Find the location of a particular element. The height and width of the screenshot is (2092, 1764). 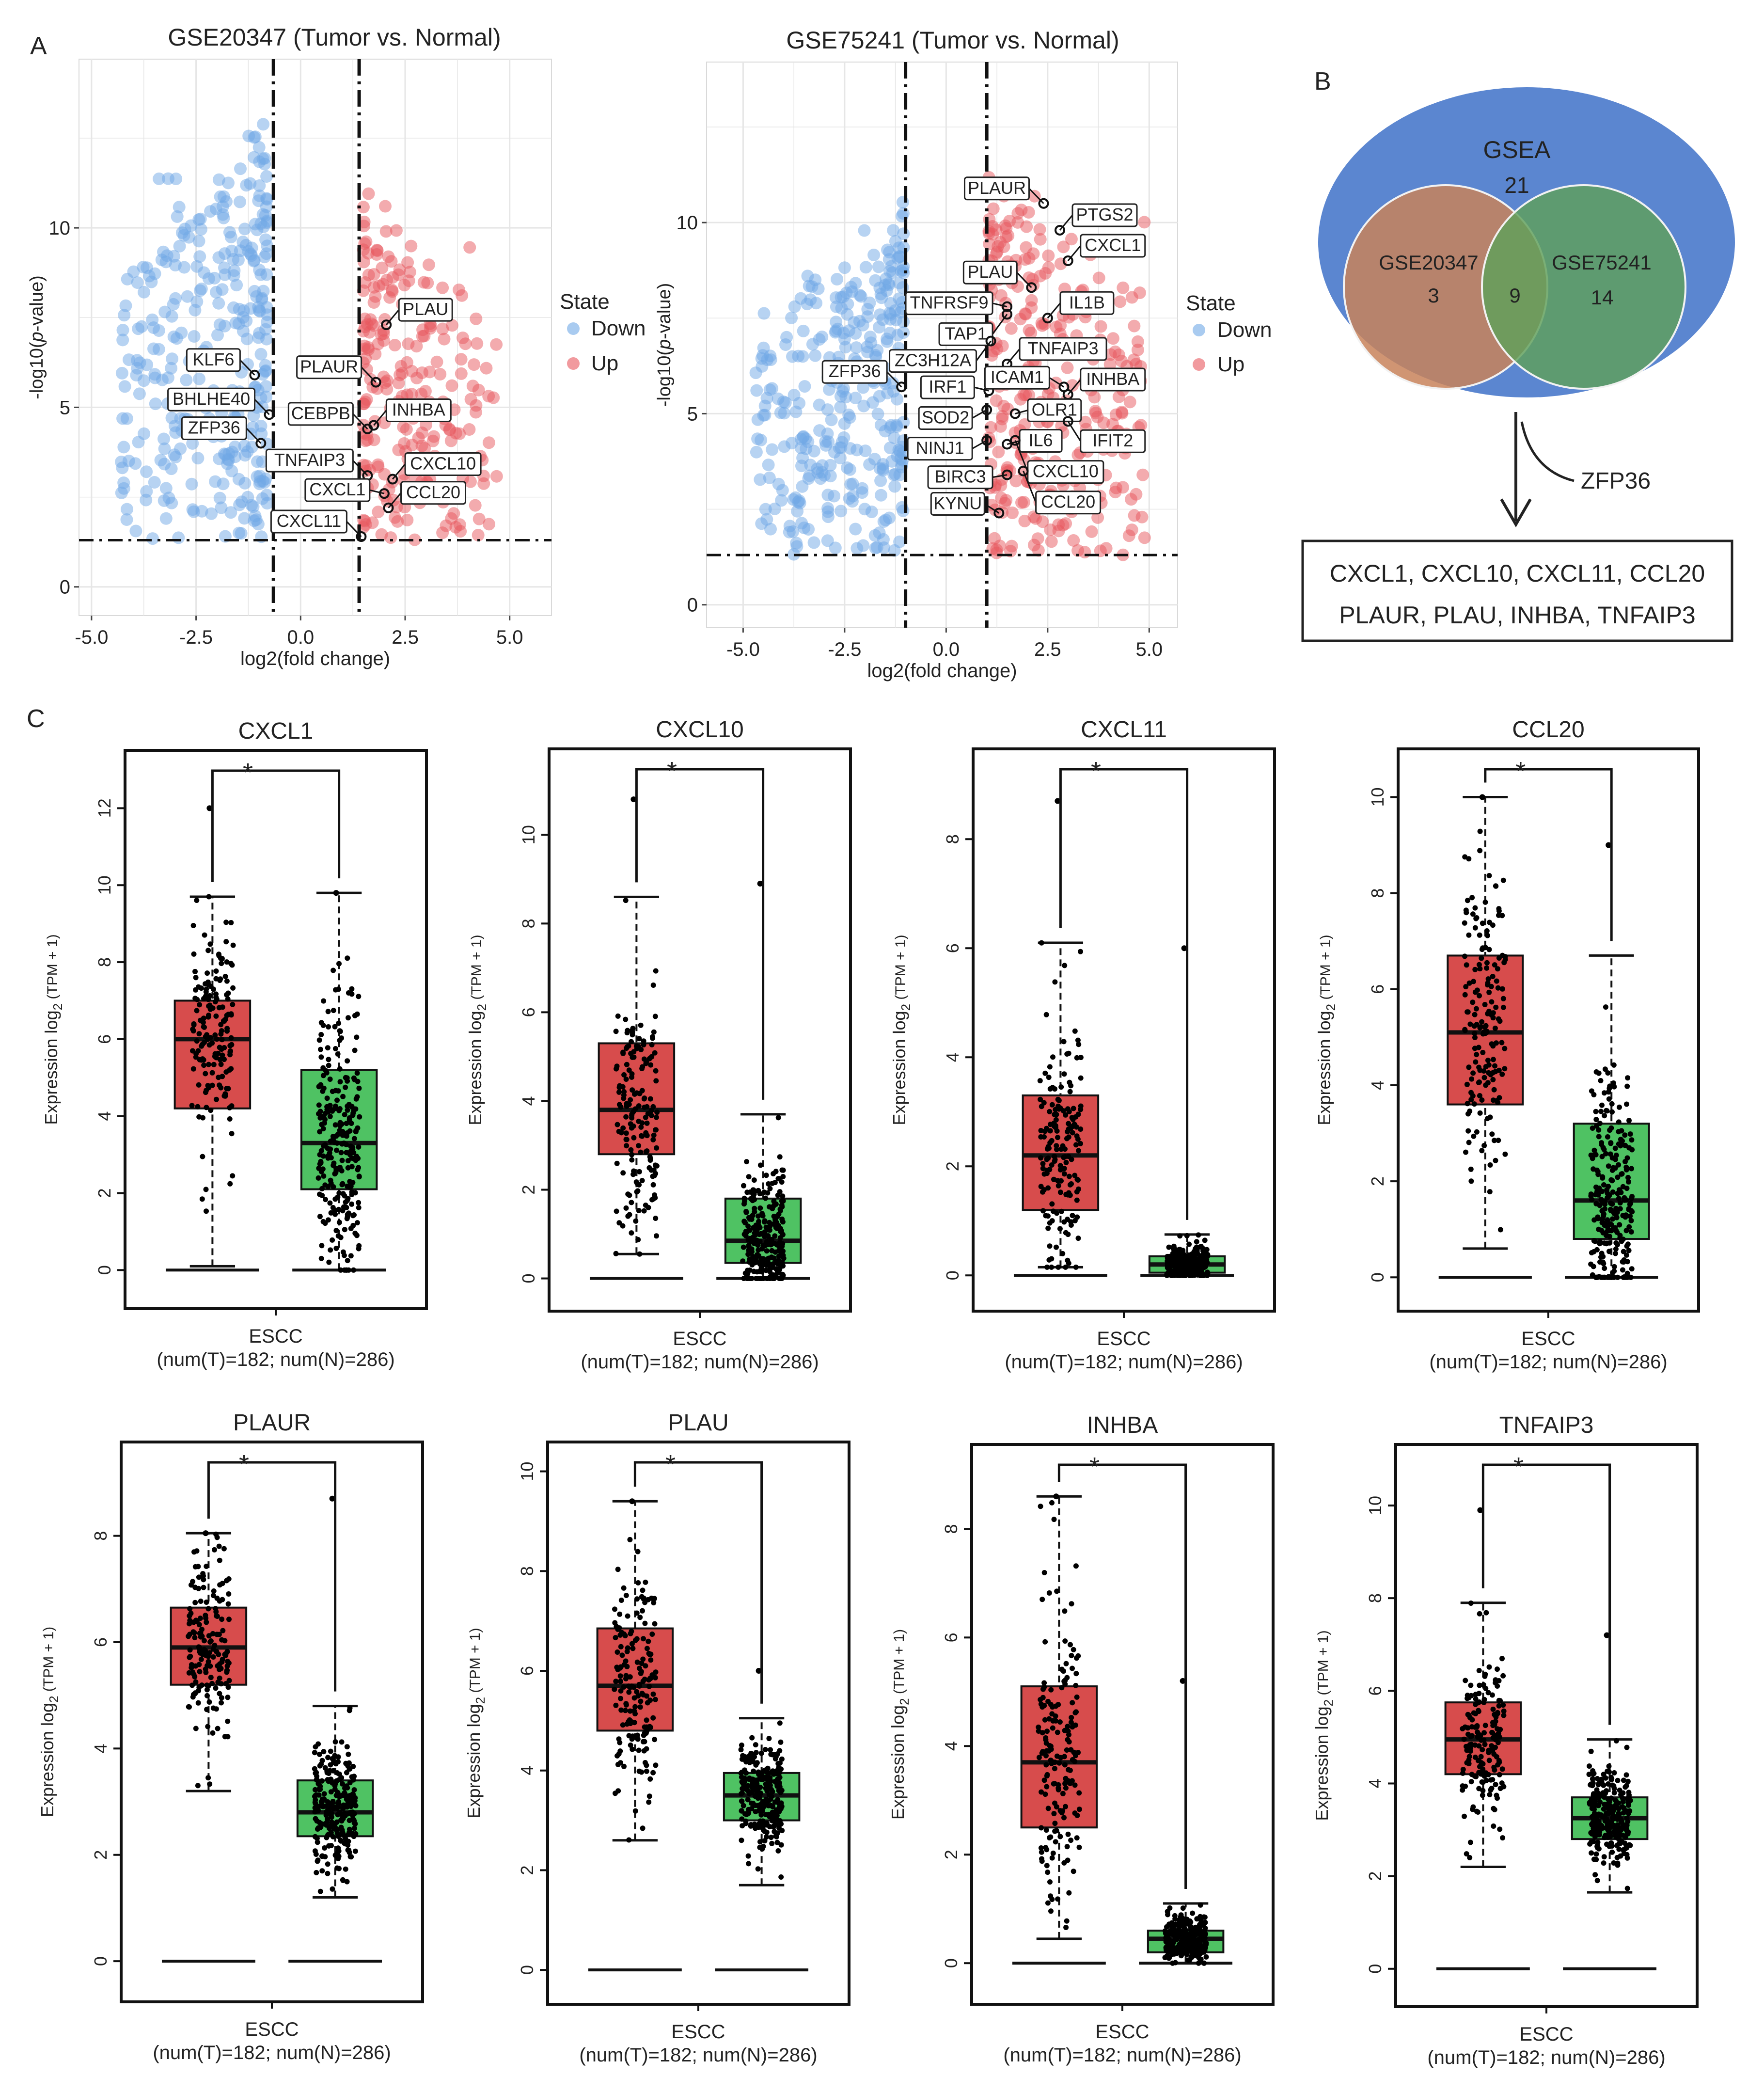

gene-label-inhba: INHBA is located at coordinates (1113, 379).